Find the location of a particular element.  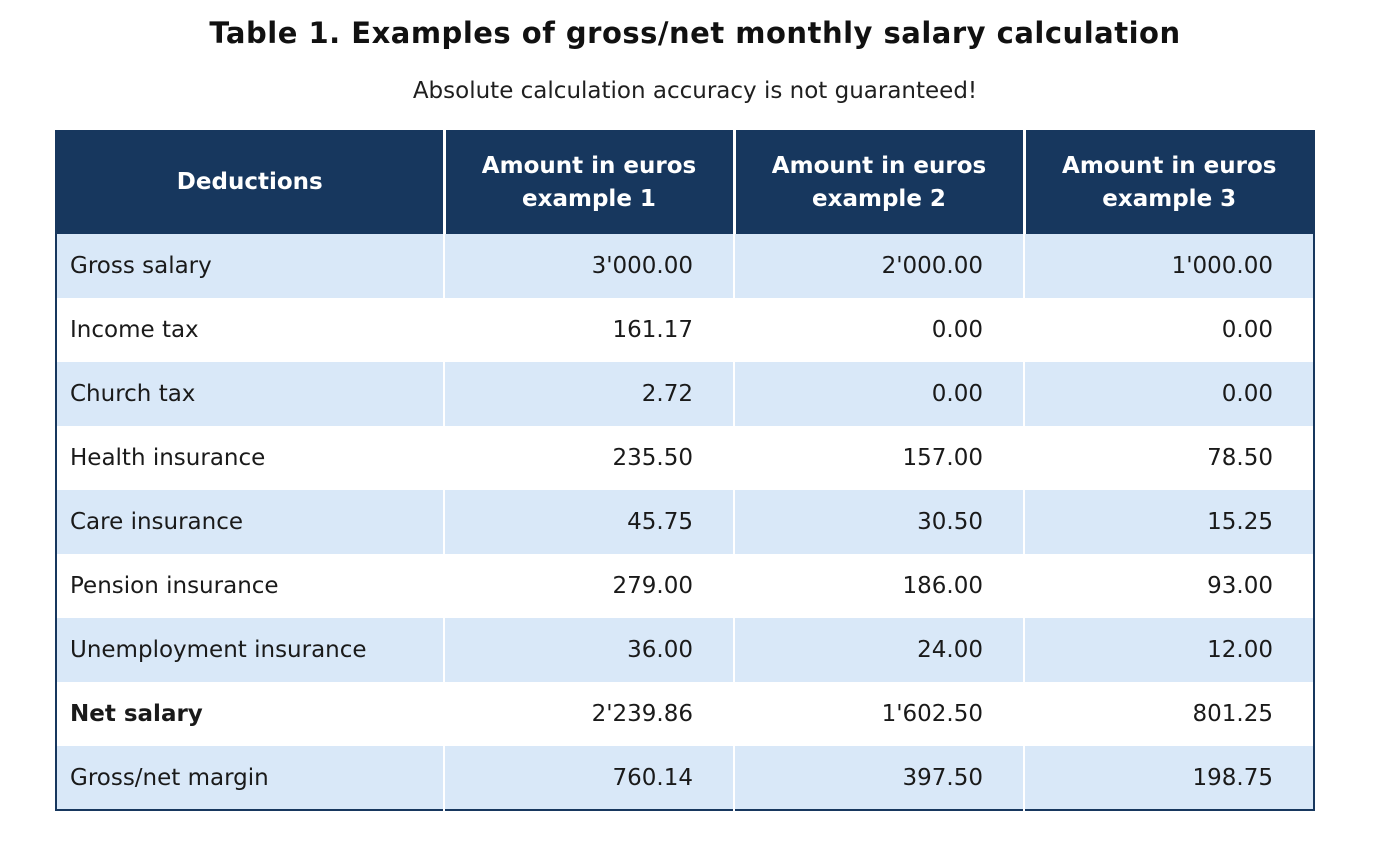

row-value: 2'000.00 is located at coordinates (878, 266).